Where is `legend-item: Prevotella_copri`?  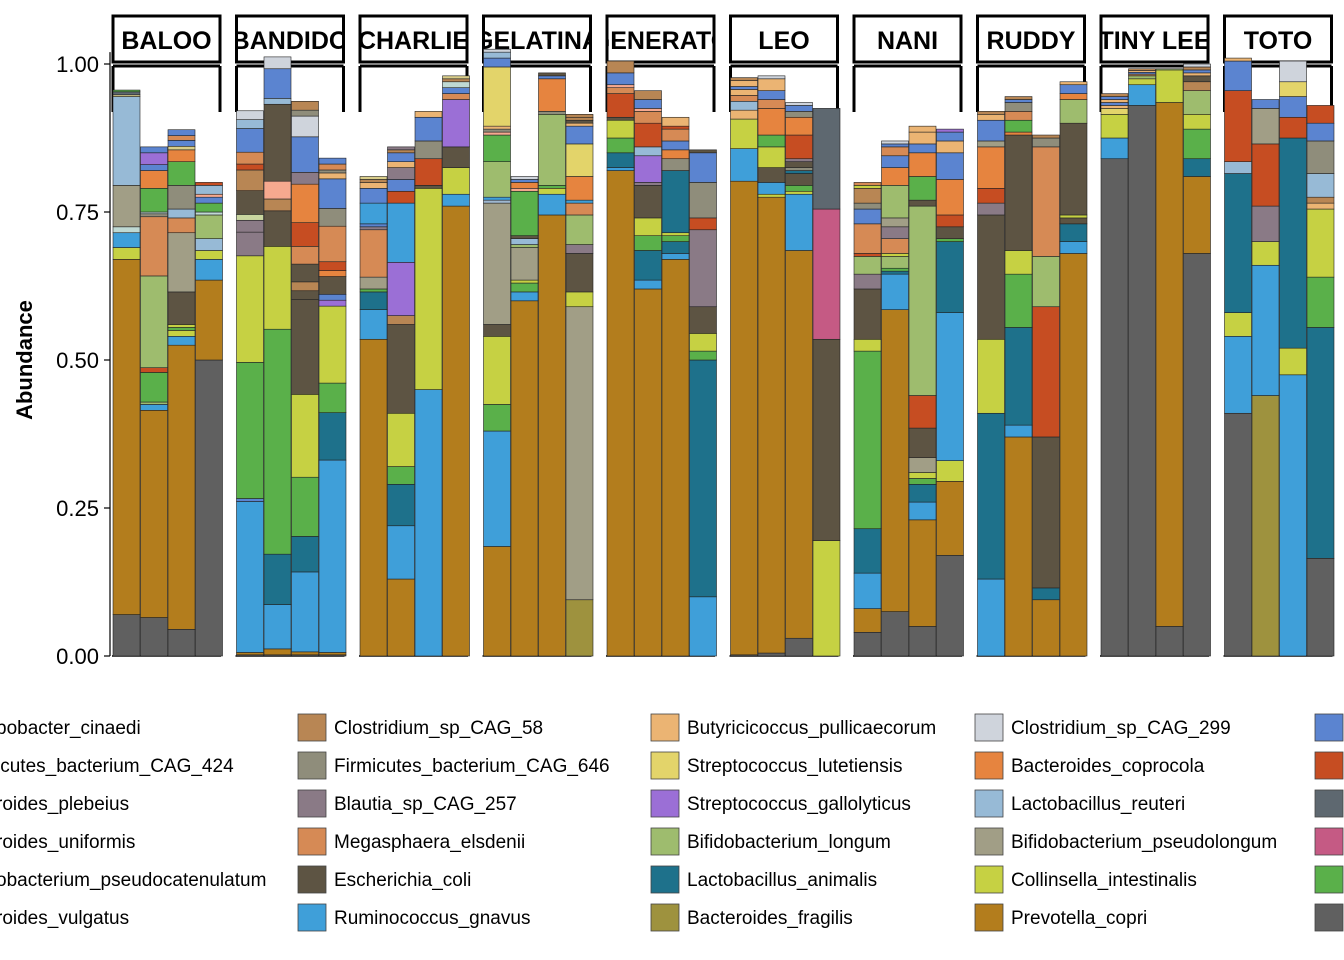 legend-item: Prevotella_copri is located at coordinates (1060, 917).